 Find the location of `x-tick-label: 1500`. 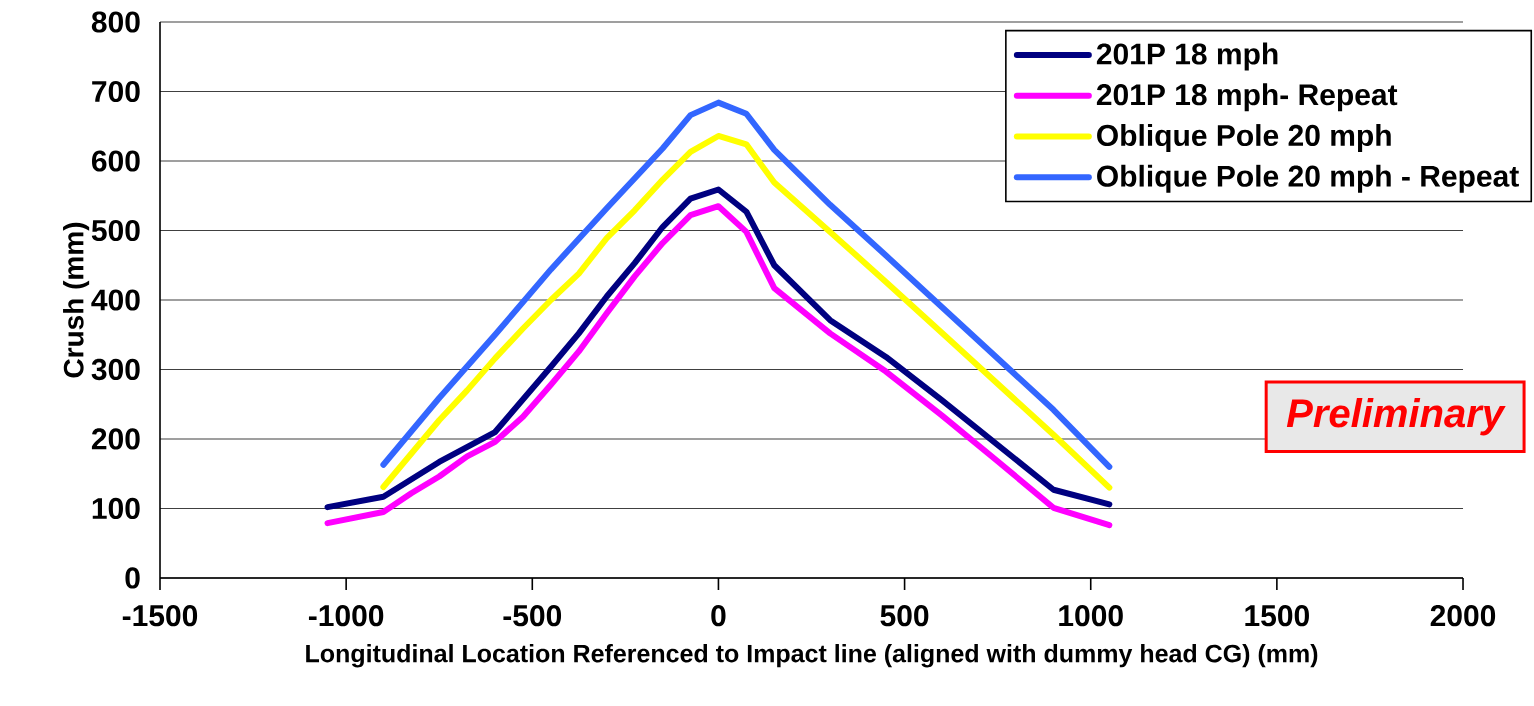

x-tick-label: 1500 is located at coordinates (1277, 616).